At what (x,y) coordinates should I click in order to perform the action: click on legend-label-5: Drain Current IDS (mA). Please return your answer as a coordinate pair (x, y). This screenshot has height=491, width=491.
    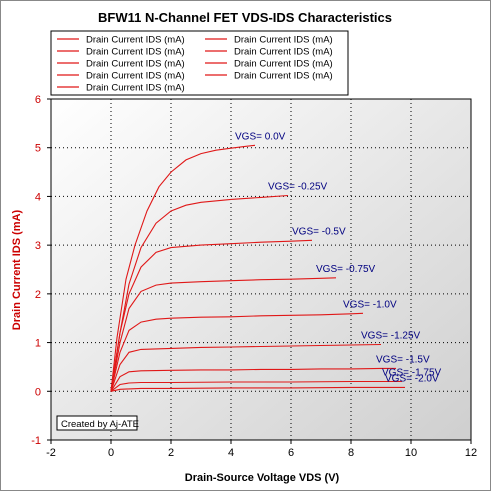
    Looking at the image, I should click on (283, 40).